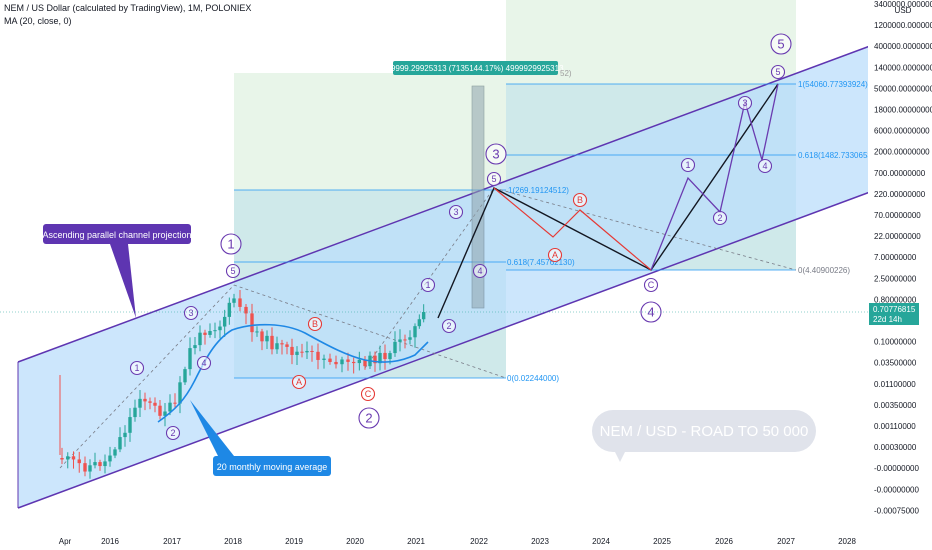 The width and height of the screenshot is (932, 550). I want to click on wave-corrective-A: A, so click(299, 382).